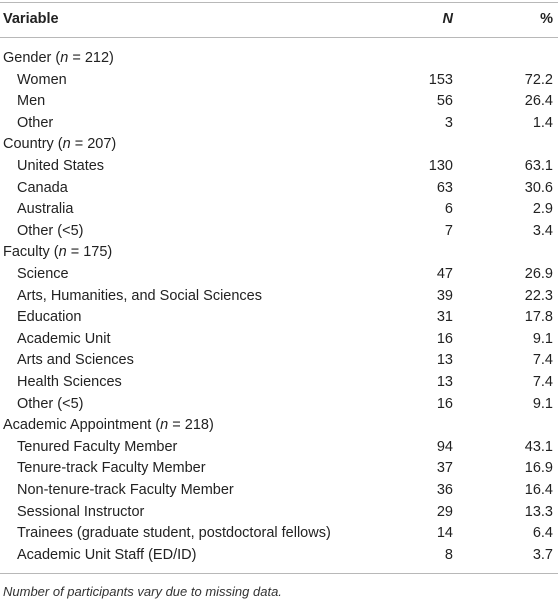  What do you see at coordinates (91, 58) in the screenshot?
I see `label-part: = 212)` at bounding box center [91, 58].